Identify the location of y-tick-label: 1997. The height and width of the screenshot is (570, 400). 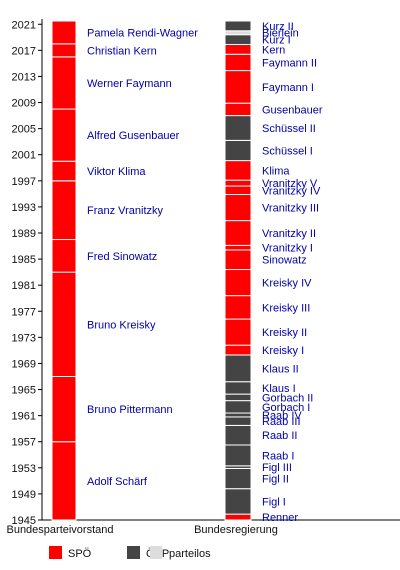
(24, 182).